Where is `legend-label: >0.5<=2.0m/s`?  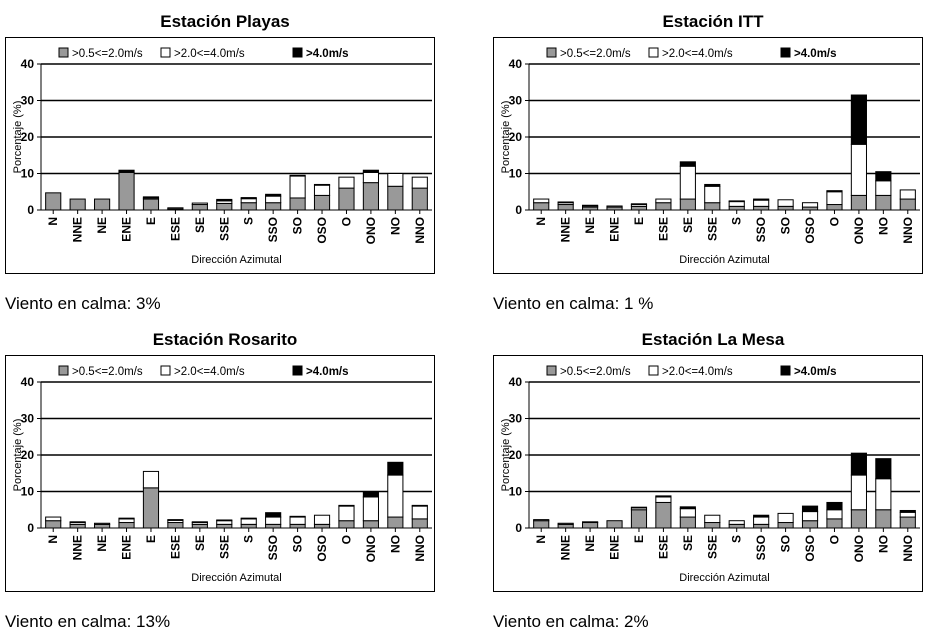
legend-label: >0.5<=2.0m/s is located at coordinates (107, 54).